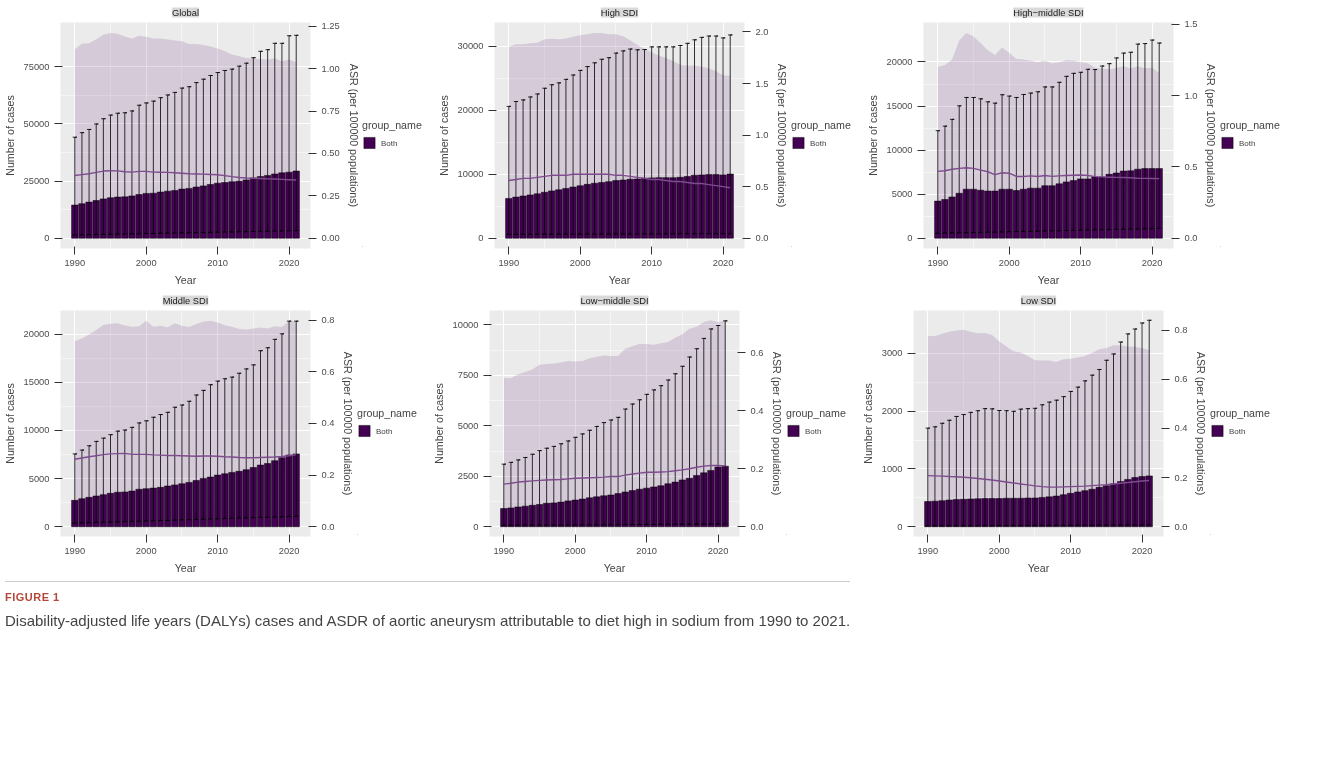 The width and height of the screenshot is (1328, 762). I want to click on y2-tick-label: 1.0, so click(1191, 95).